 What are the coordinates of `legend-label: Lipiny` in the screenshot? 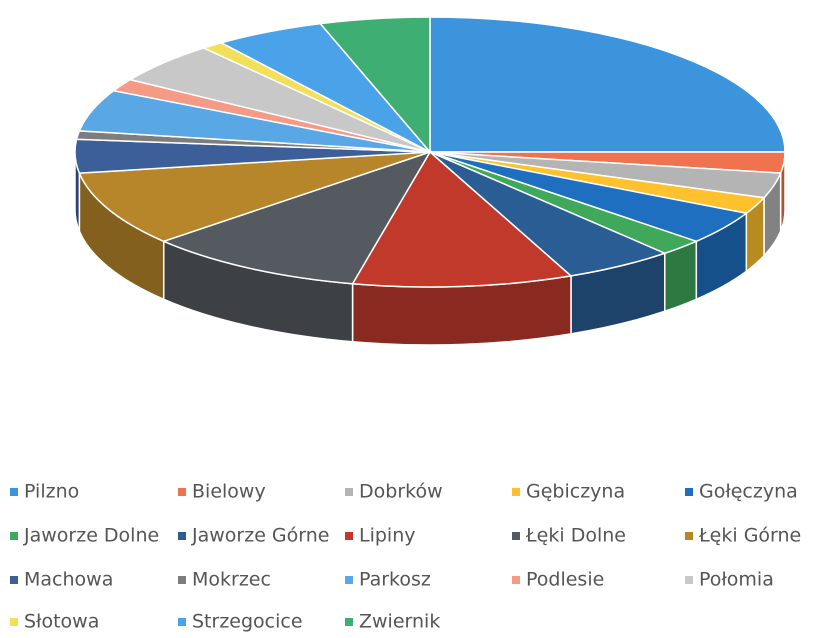 It's located at (387, 536).